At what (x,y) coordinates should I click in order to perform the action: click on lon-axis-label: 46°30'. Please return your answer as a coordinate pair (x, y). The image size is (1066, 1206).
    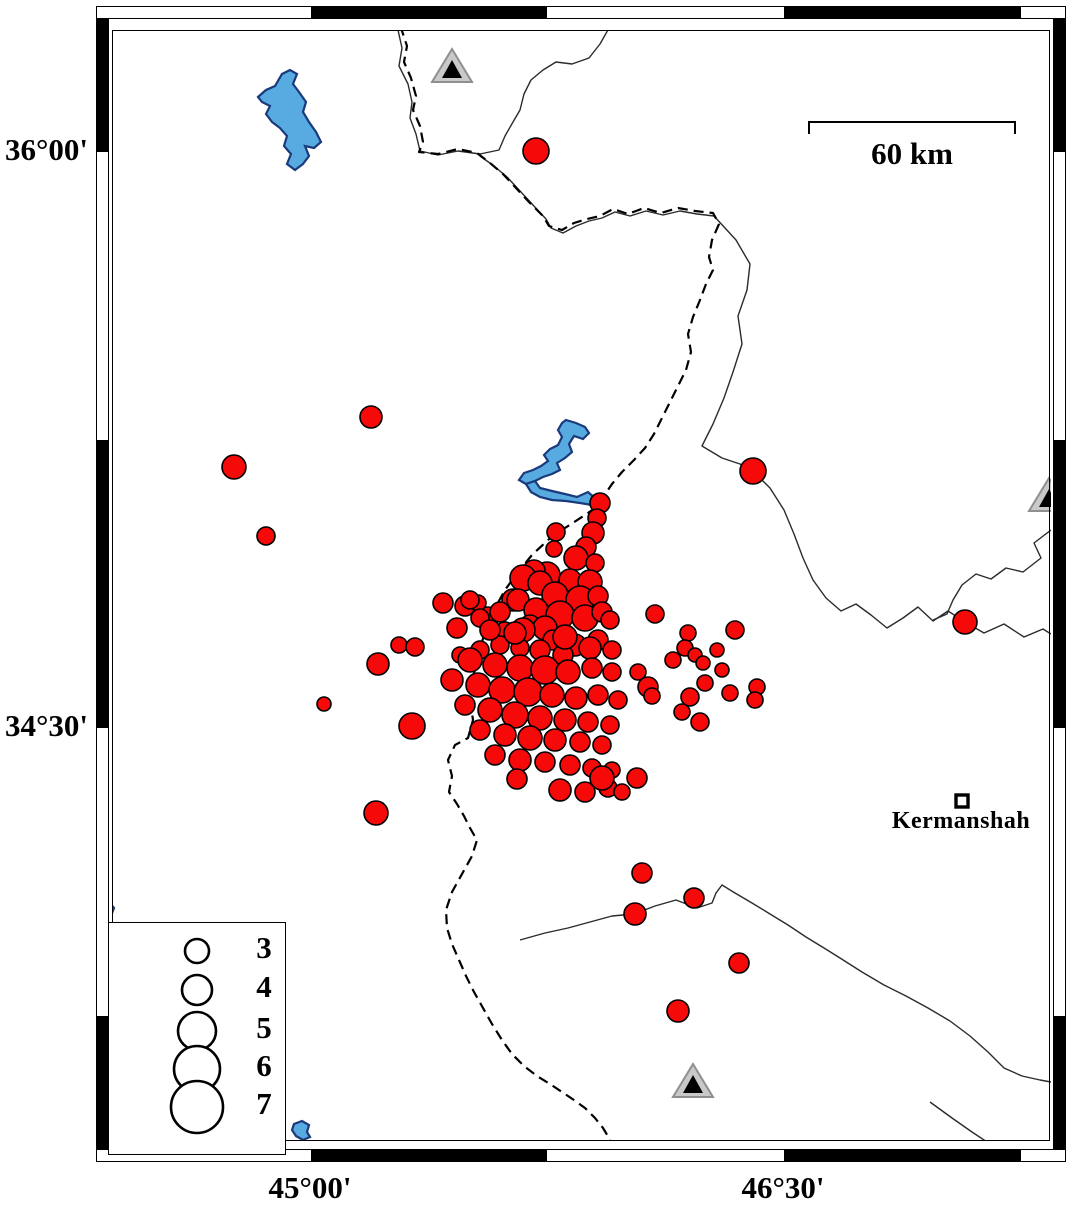
    Looking at the image, I should click on (783, 1187).